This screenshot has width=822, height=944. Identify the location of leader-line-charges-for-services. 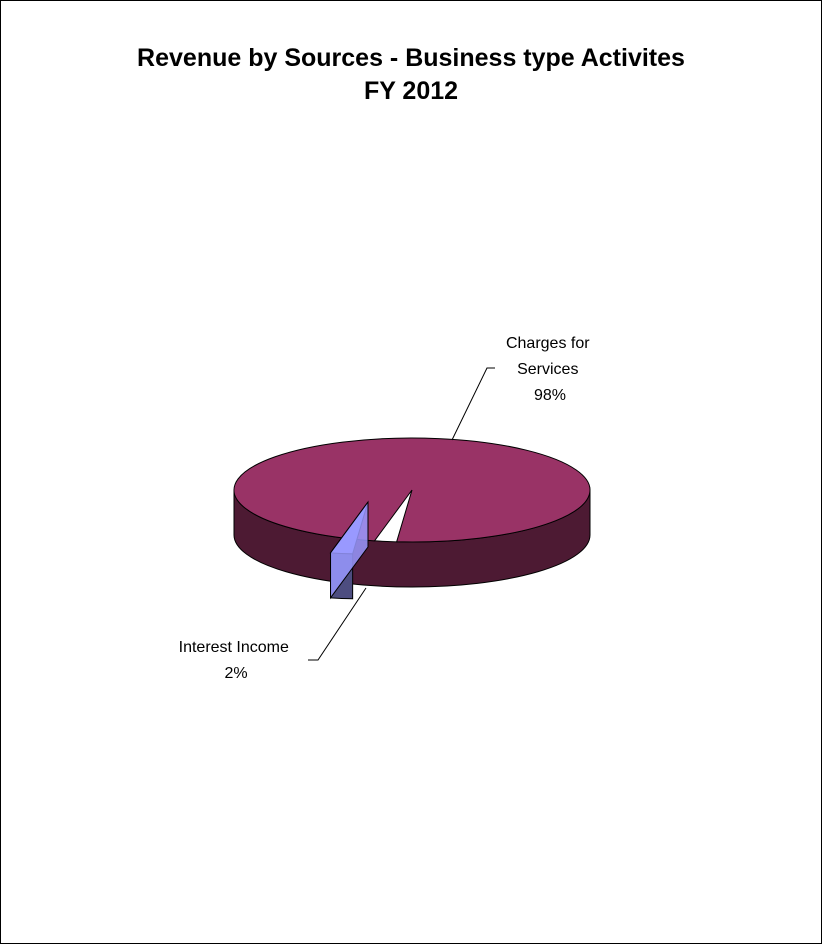
(473, 404).